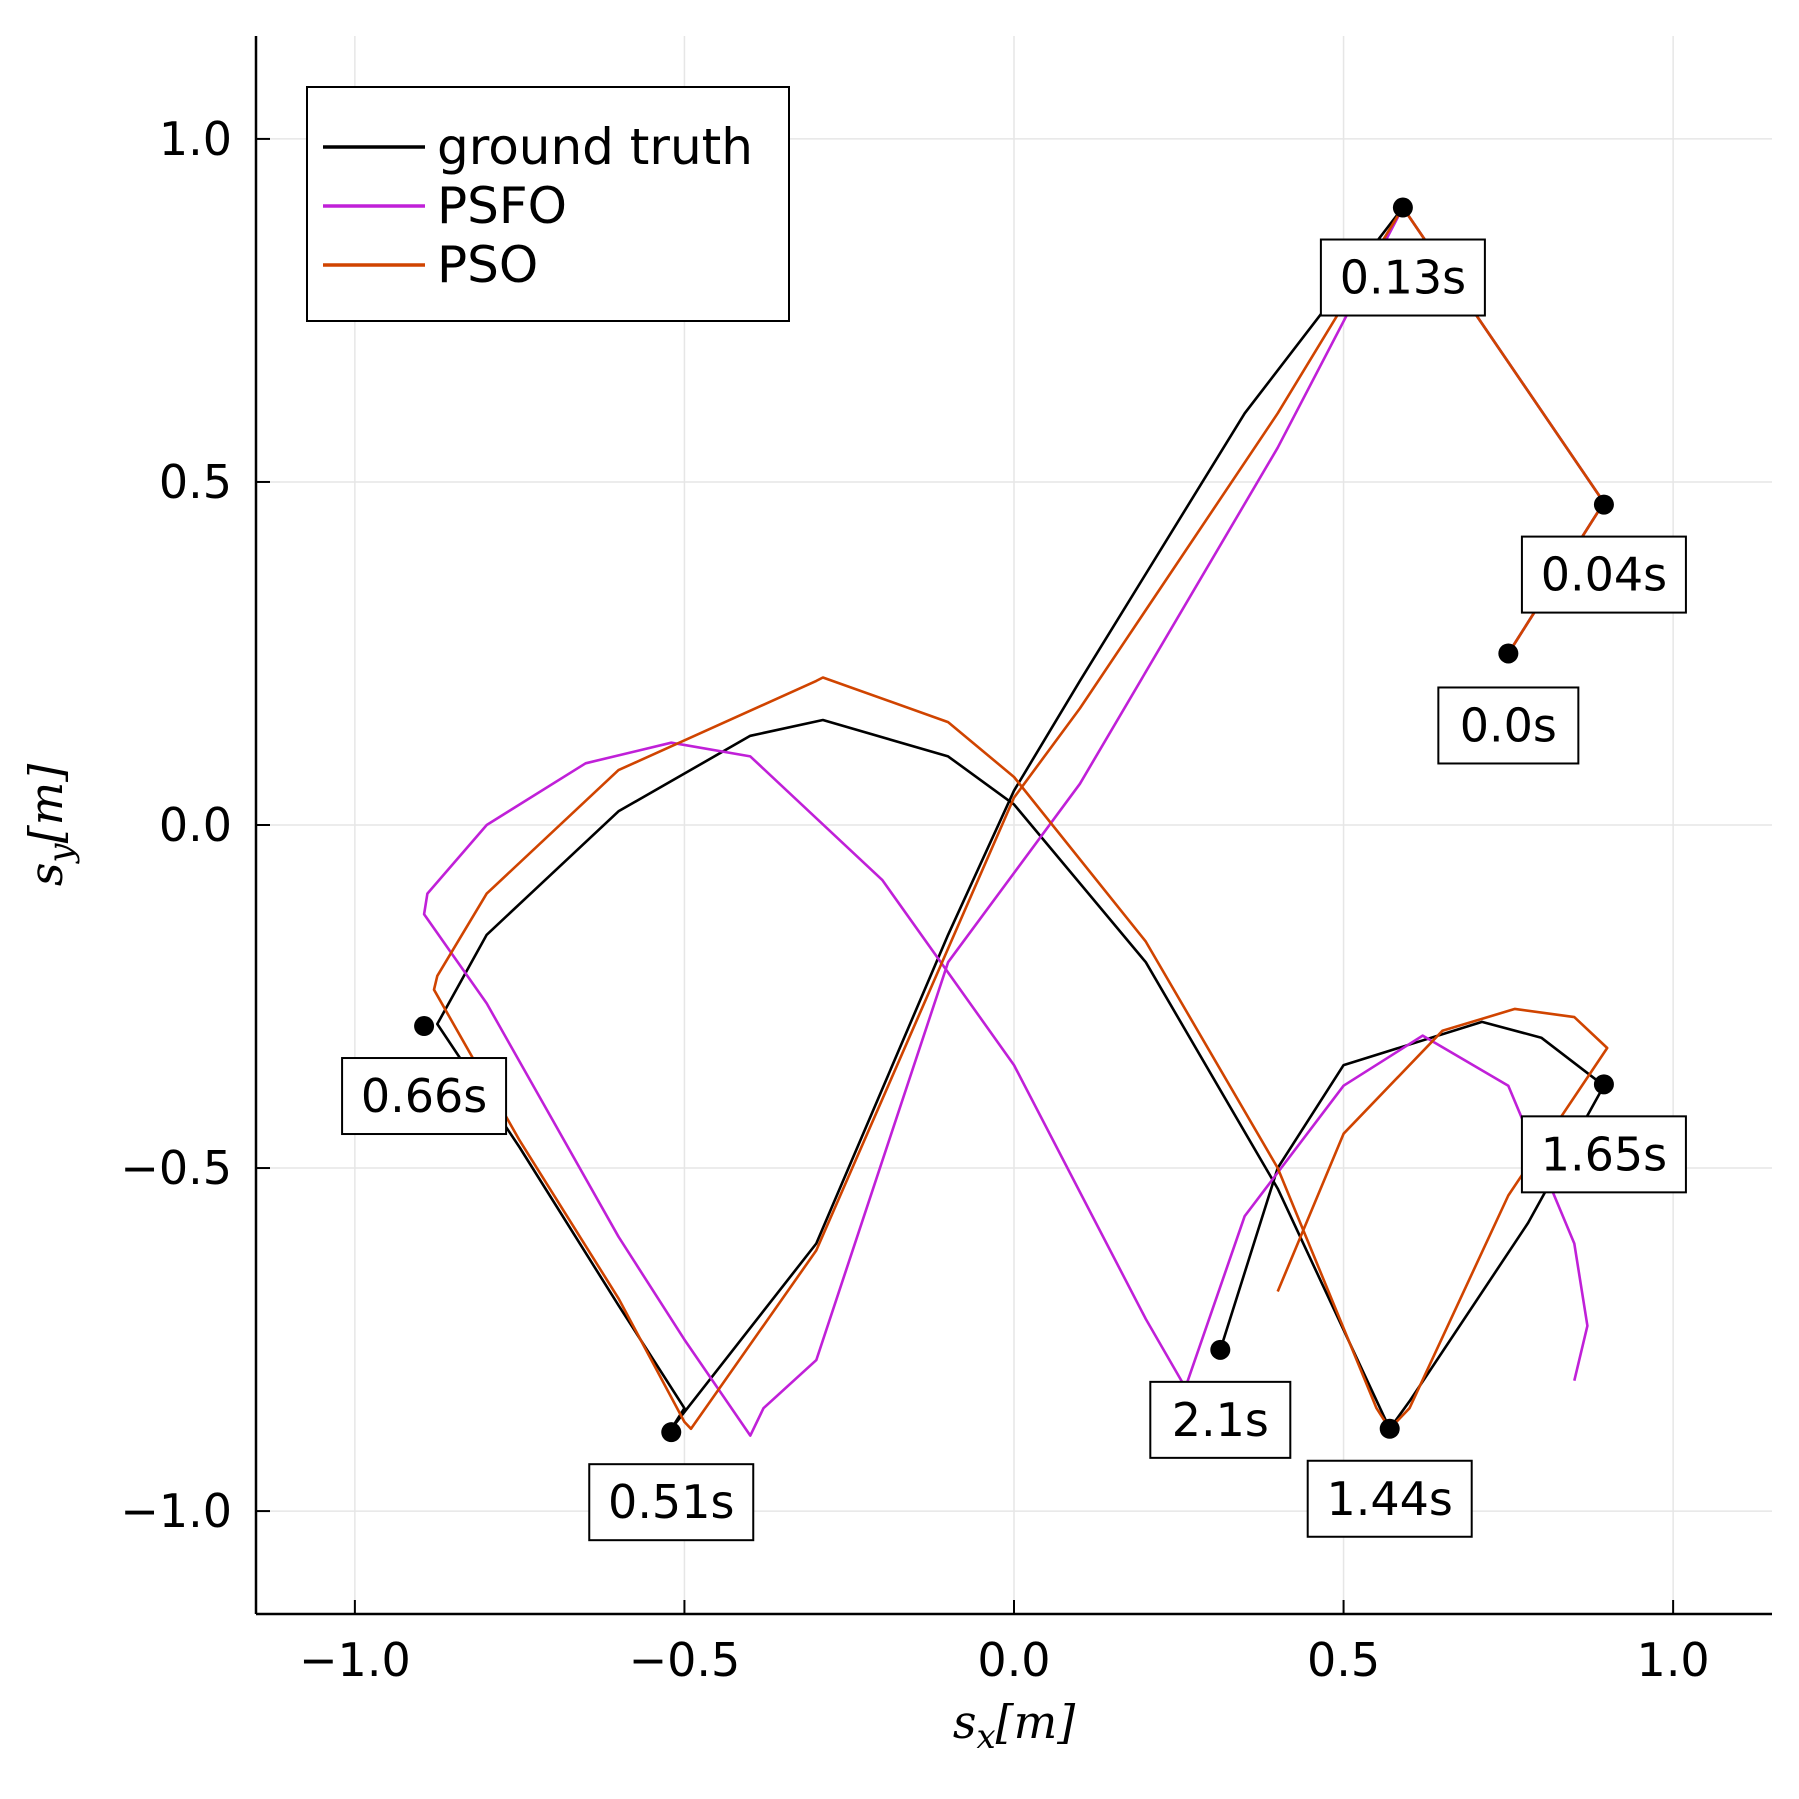  Describe the element at coordinates (195, 139) in the screenshot. I see `y-tick-label: 1.0` at that location.